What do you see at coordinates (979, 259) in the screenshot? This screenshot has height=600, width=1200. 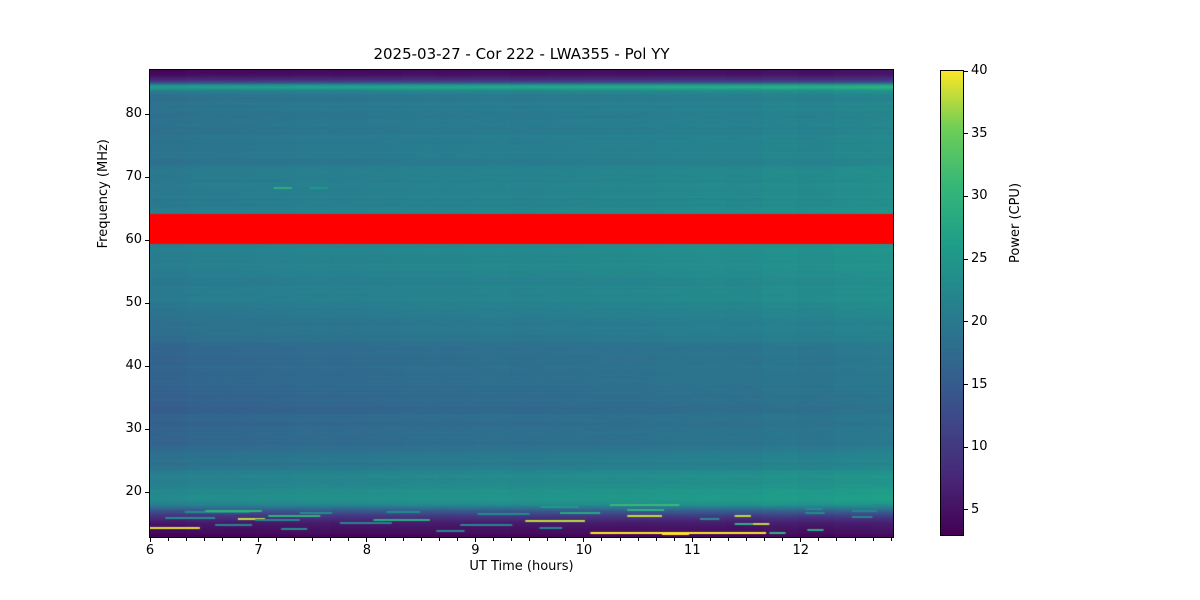 I see `colorbar-tick-label: 25` at bounding box center [979, 259].